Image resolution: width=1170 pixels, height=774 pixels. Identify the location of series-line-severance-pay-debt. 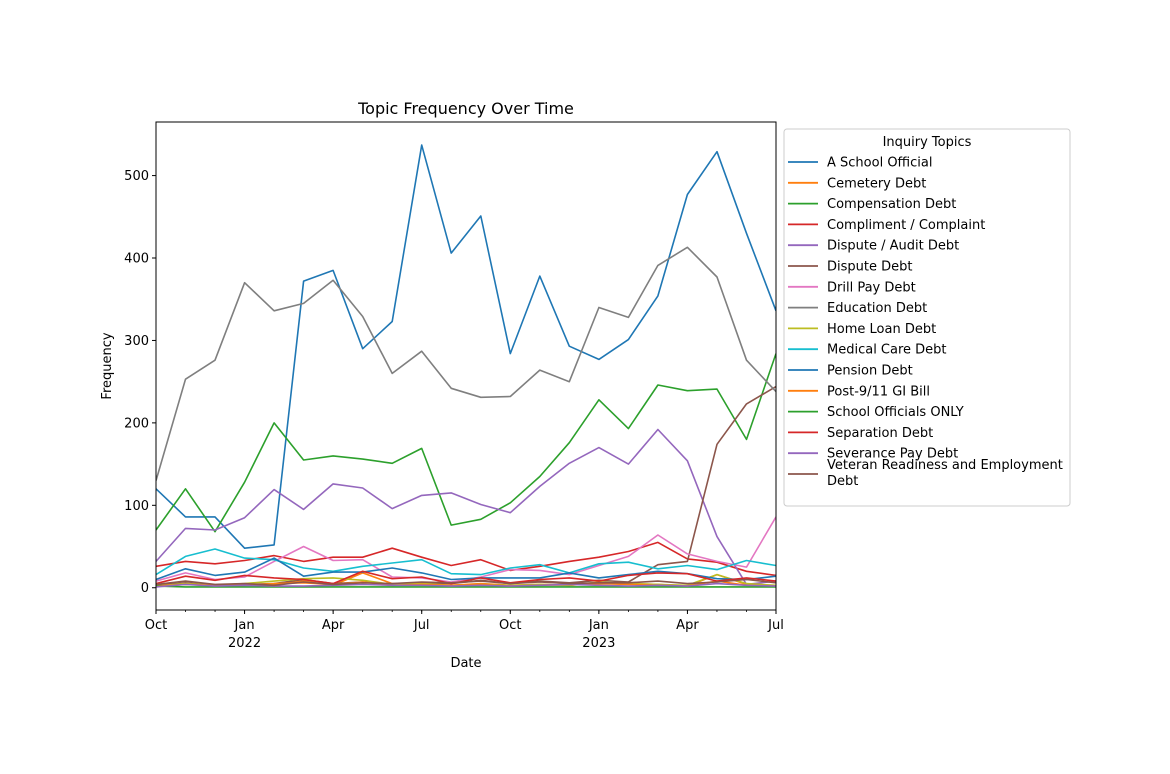
(466, 585).